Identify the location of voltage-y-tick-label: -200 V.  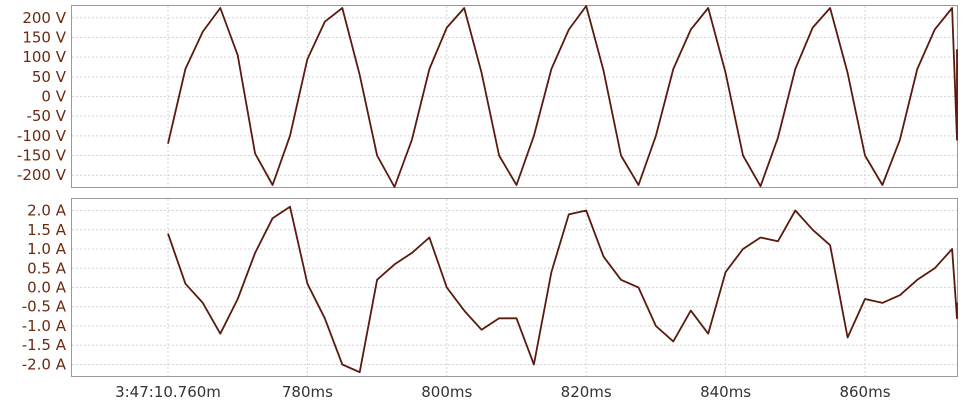
(42, 175).